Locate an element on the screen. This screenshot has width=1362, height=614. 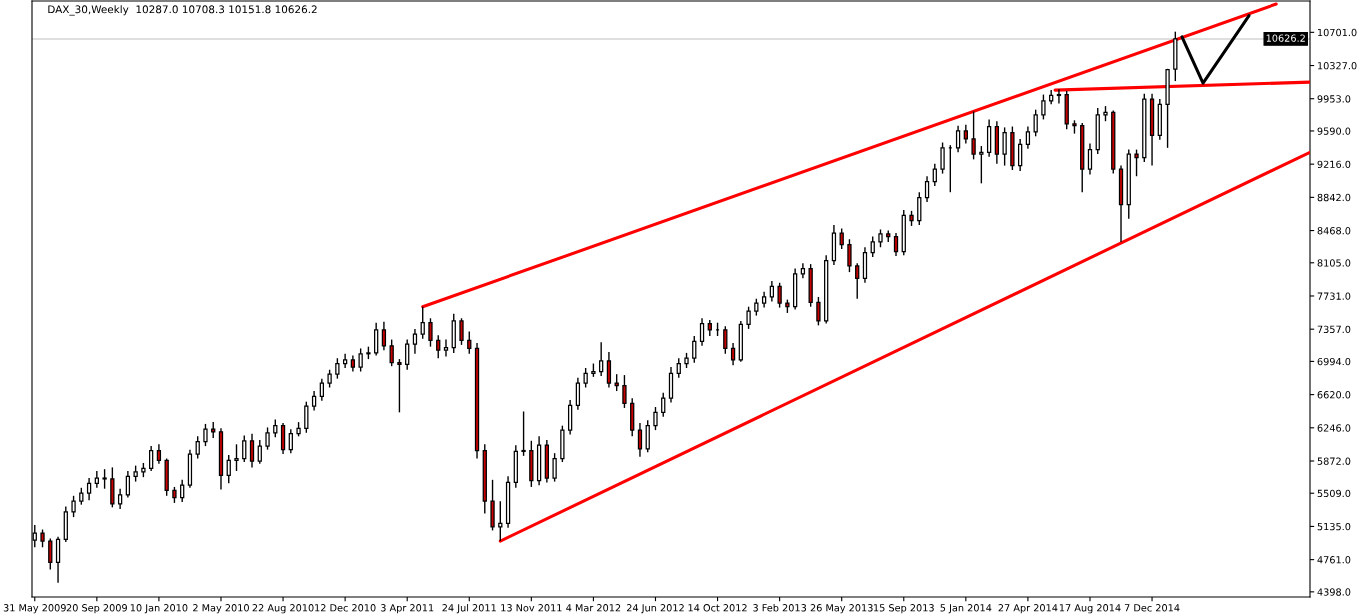
x-tick-label: 17 Aug 2014 is located at coordinates (1090, 609).